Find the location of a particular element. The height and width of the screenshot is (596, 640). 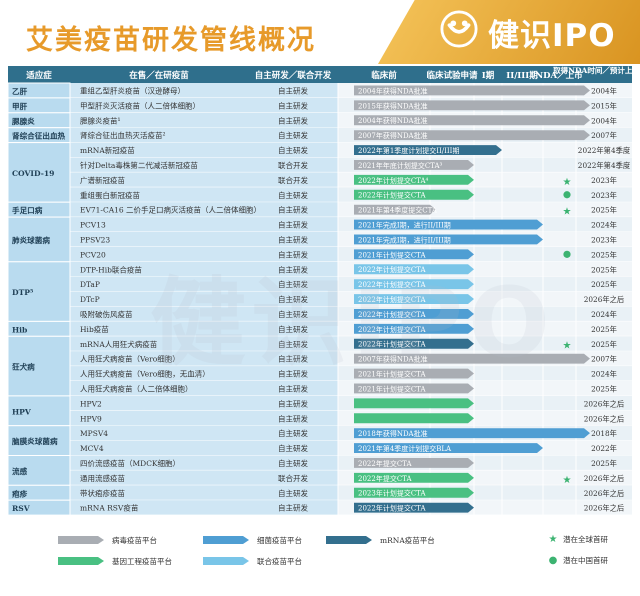

indication-label: COVID-19 is located at coordinates (33, 173).